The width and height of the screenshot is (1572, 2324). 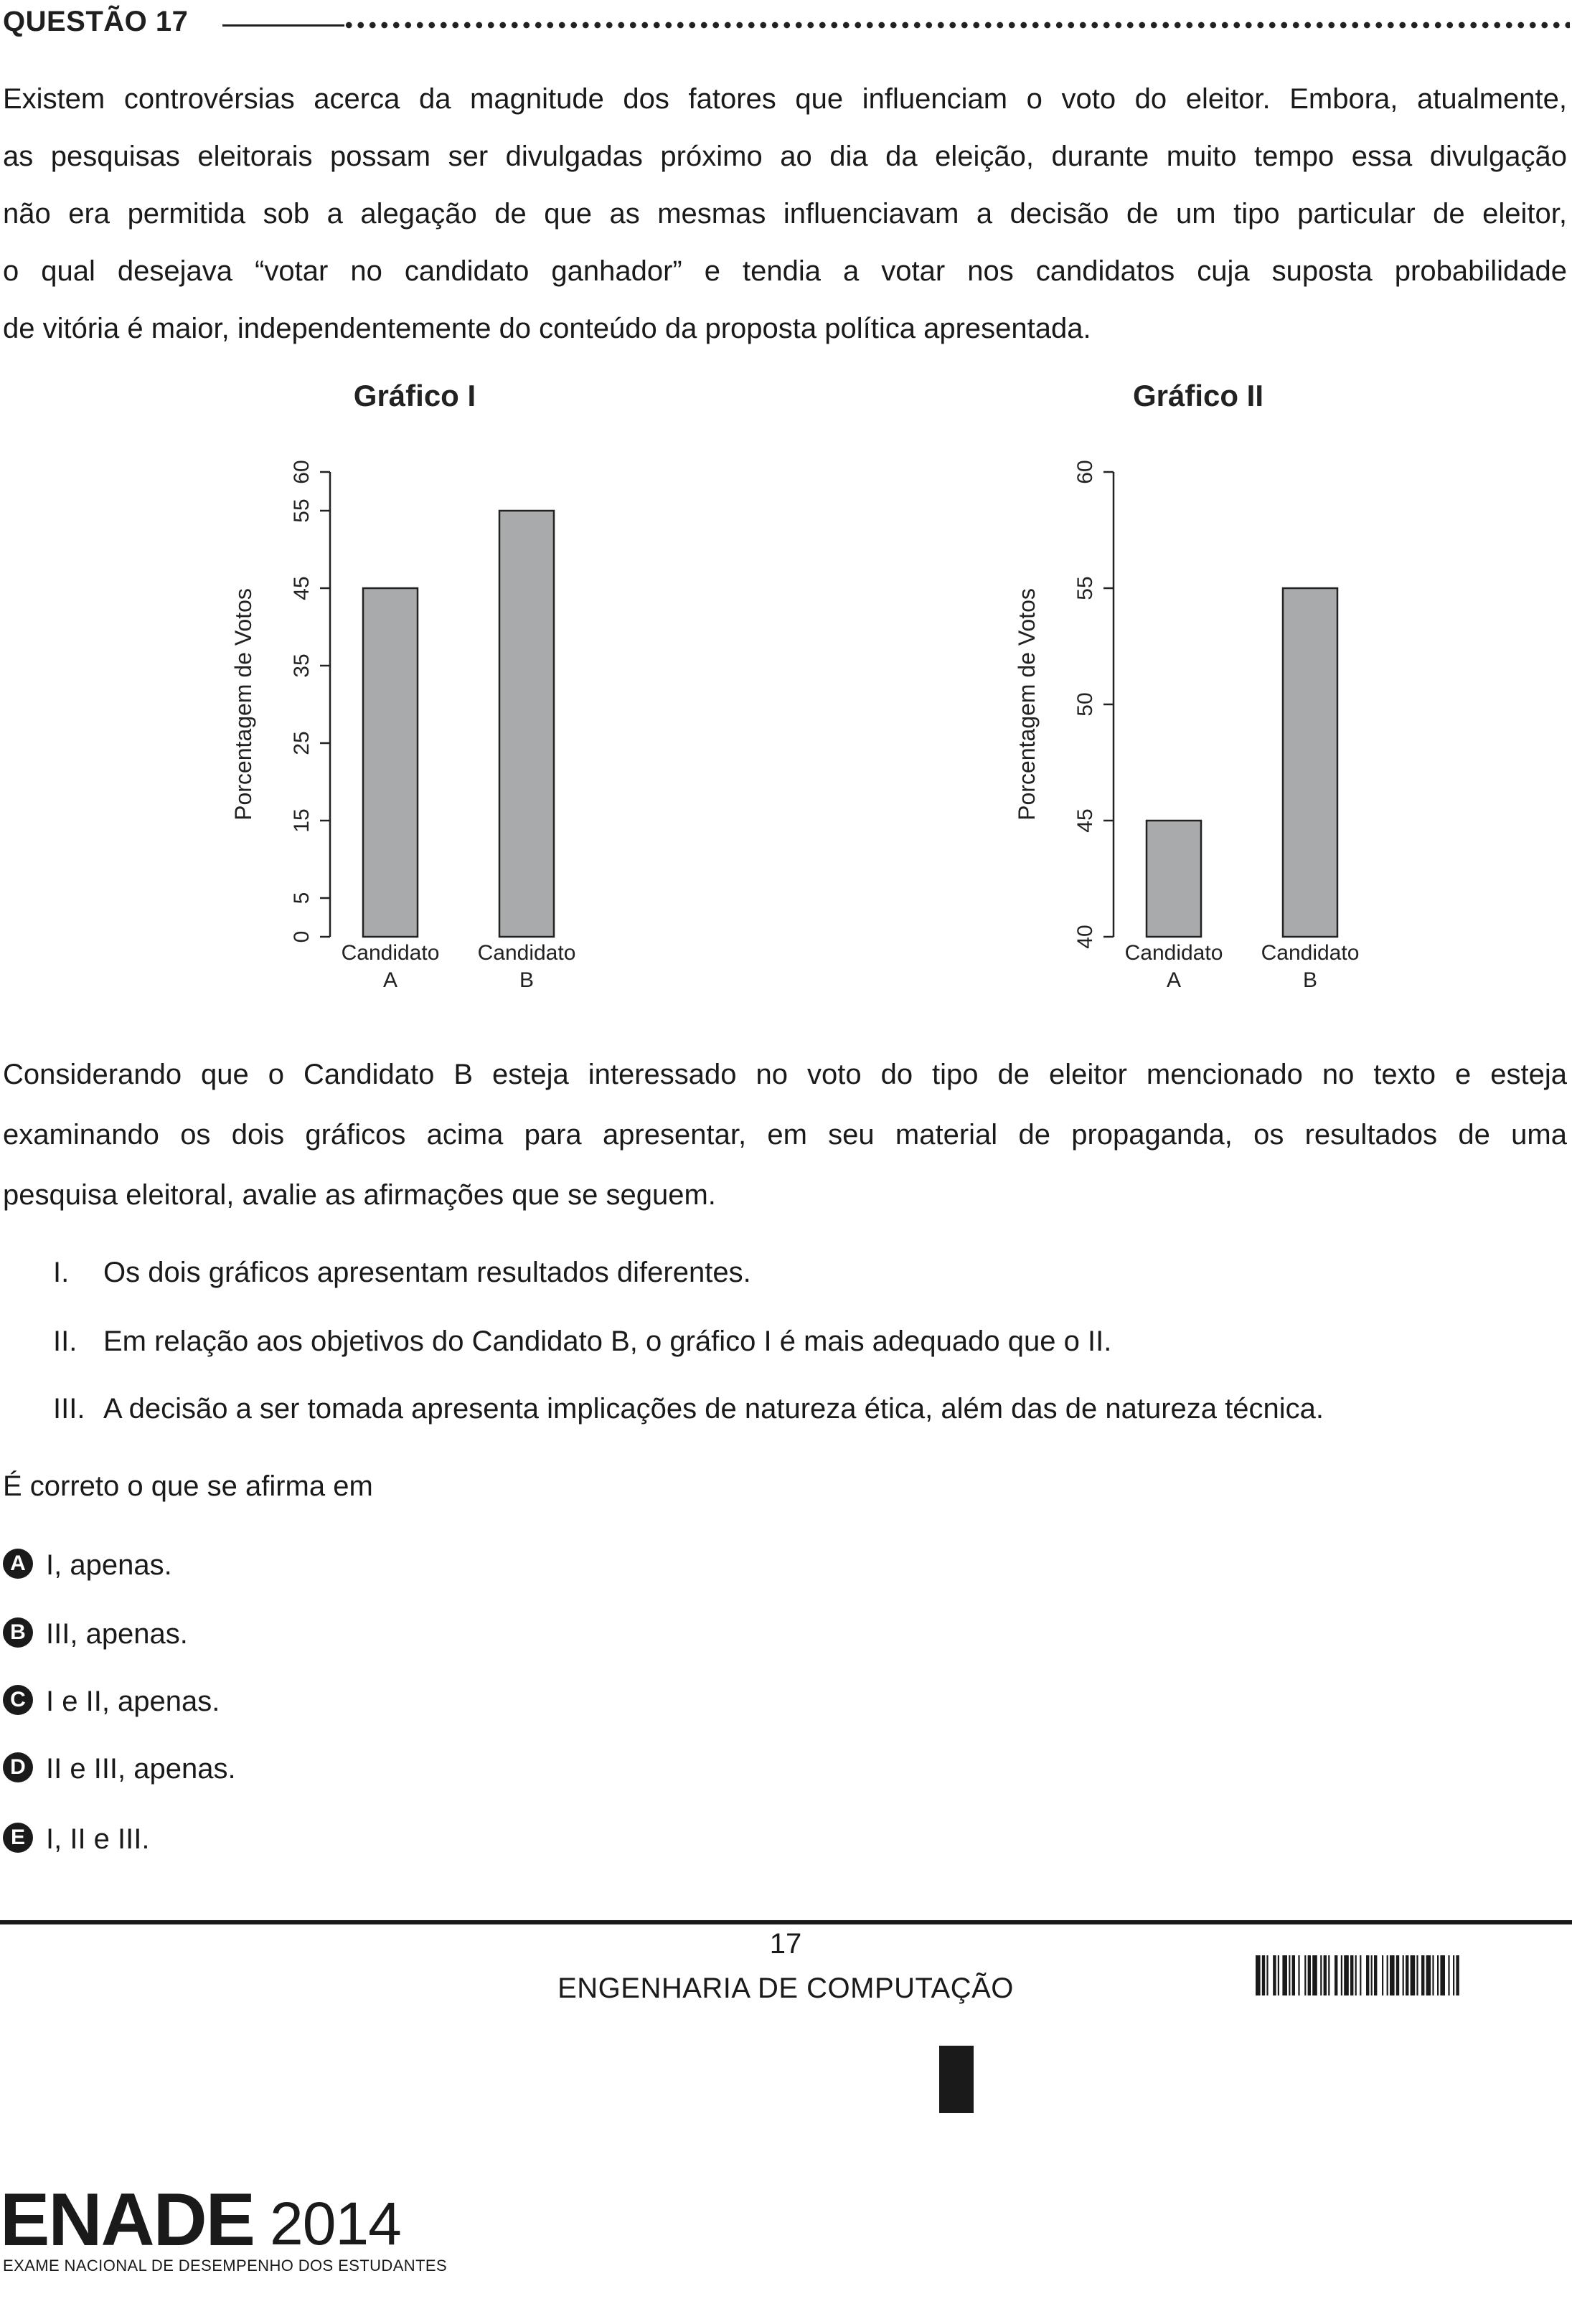 I want to click on enade-logo-year: 2014, so click(x=336, y=2223).